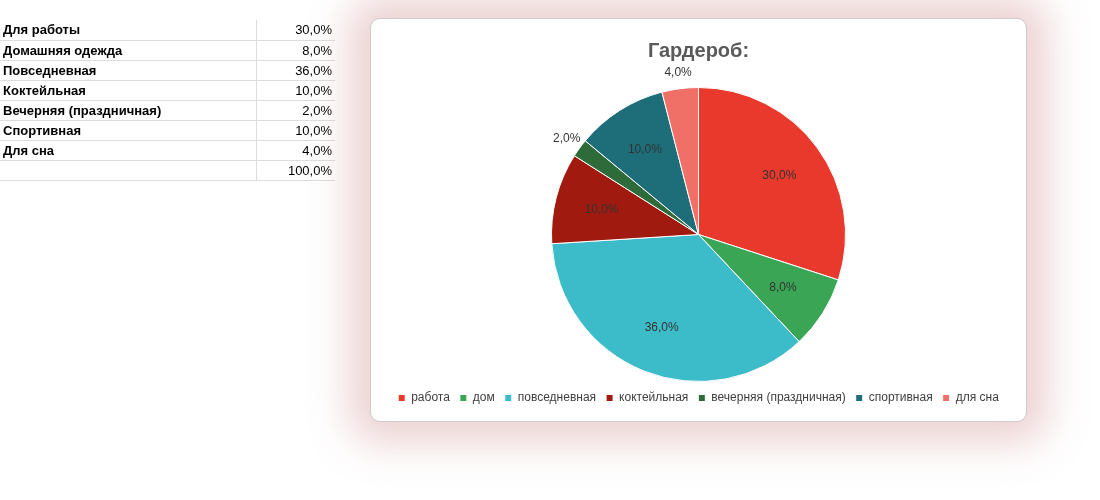  What do you see at coordinates (977, 397) in the screenshot?
I see `legend-label: для сна` at bounding box center [977, 397].